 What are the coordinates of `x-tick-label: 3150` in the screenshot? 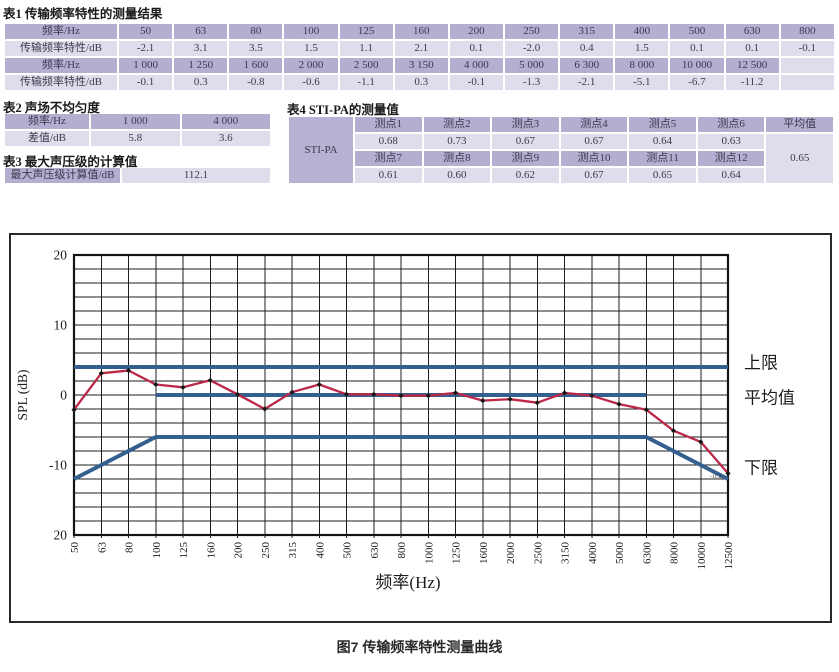 It's located at (566, 553).